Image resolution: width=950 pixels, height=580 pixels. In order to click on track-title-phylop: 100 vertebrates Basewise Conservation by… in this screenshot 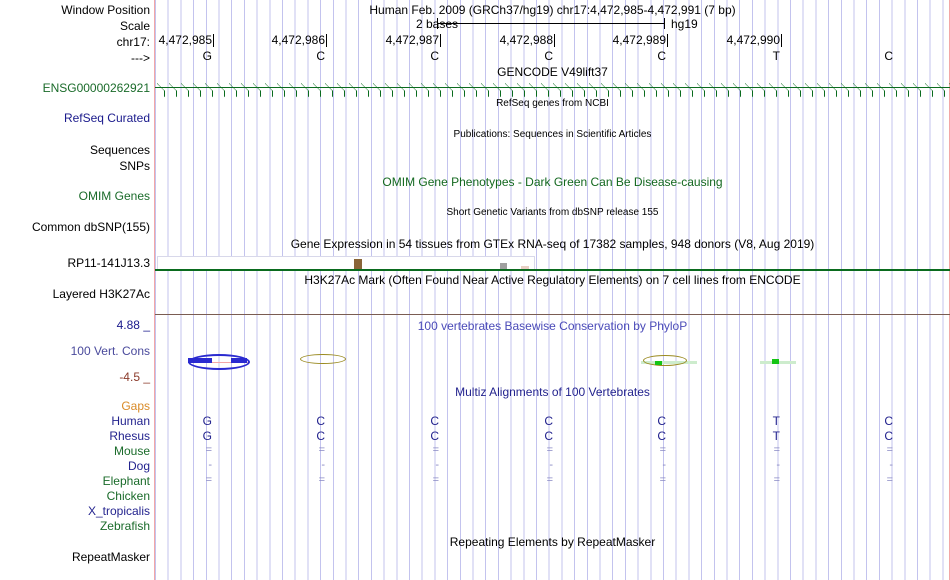, I will do `click(552, 326)`.